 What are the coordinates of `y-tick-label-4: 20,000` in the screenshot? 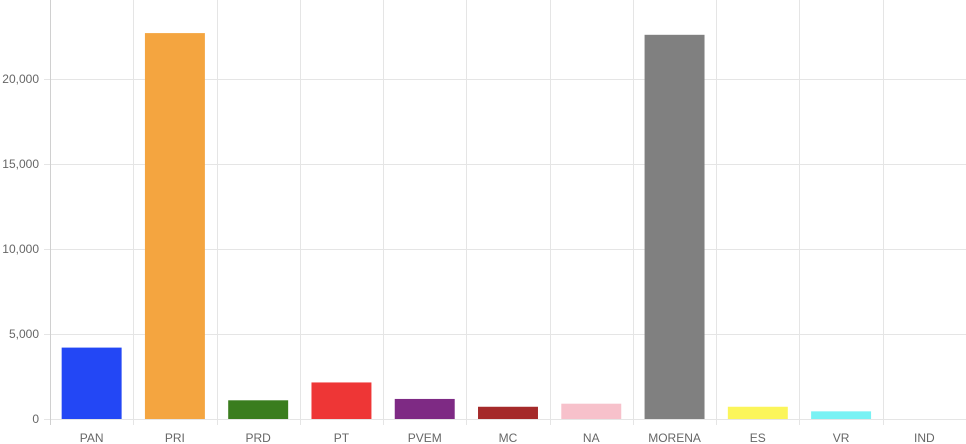 It's located at (20, 79).